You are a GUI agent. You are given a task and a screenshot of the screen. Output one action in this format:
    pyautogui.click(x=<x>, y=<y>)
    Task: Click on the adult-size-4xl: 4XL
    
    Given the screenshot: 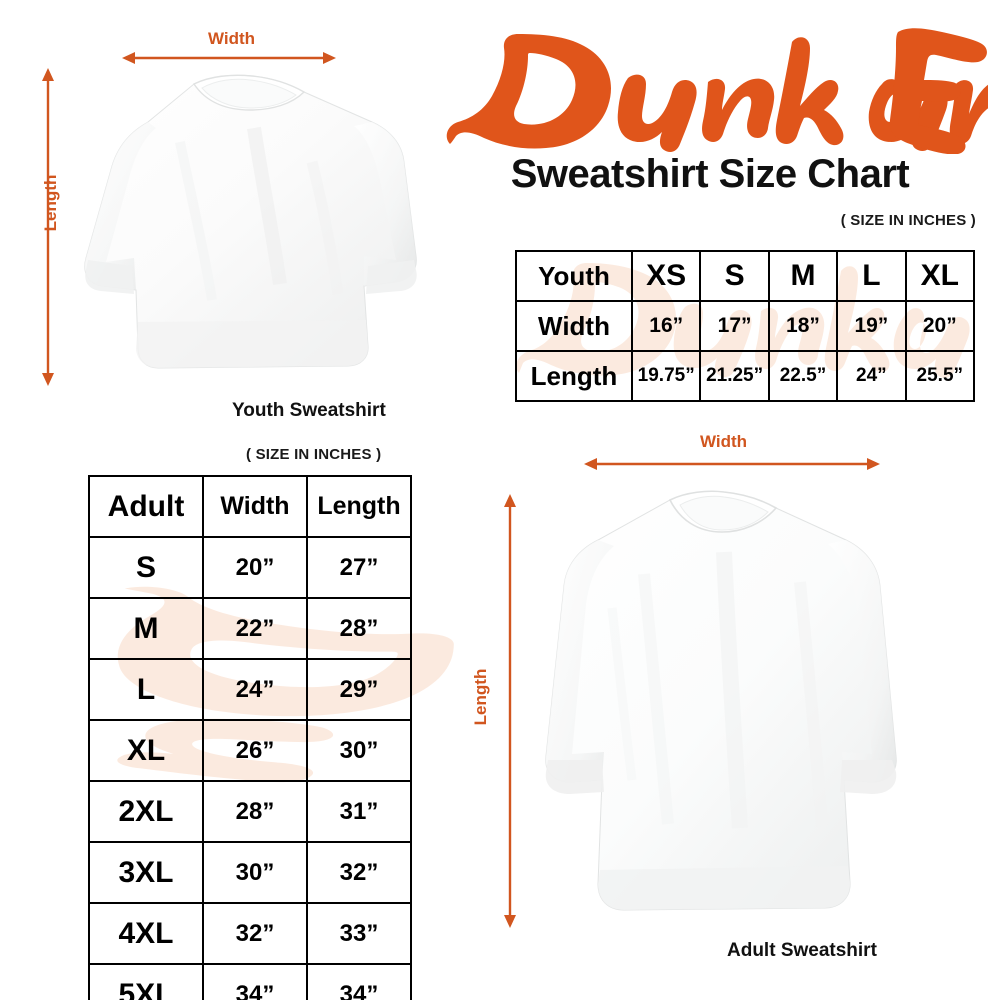 What is the action you would take?
    pyautogui.click(x=146, y=933)
    